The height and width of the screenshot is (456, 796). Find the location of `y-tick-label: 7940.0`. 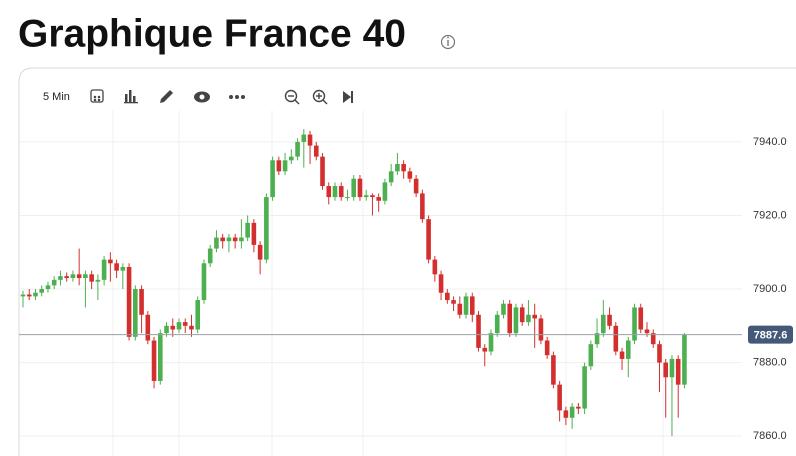

y-tick-label: 7940.0 is located at coordinates (770, 142).